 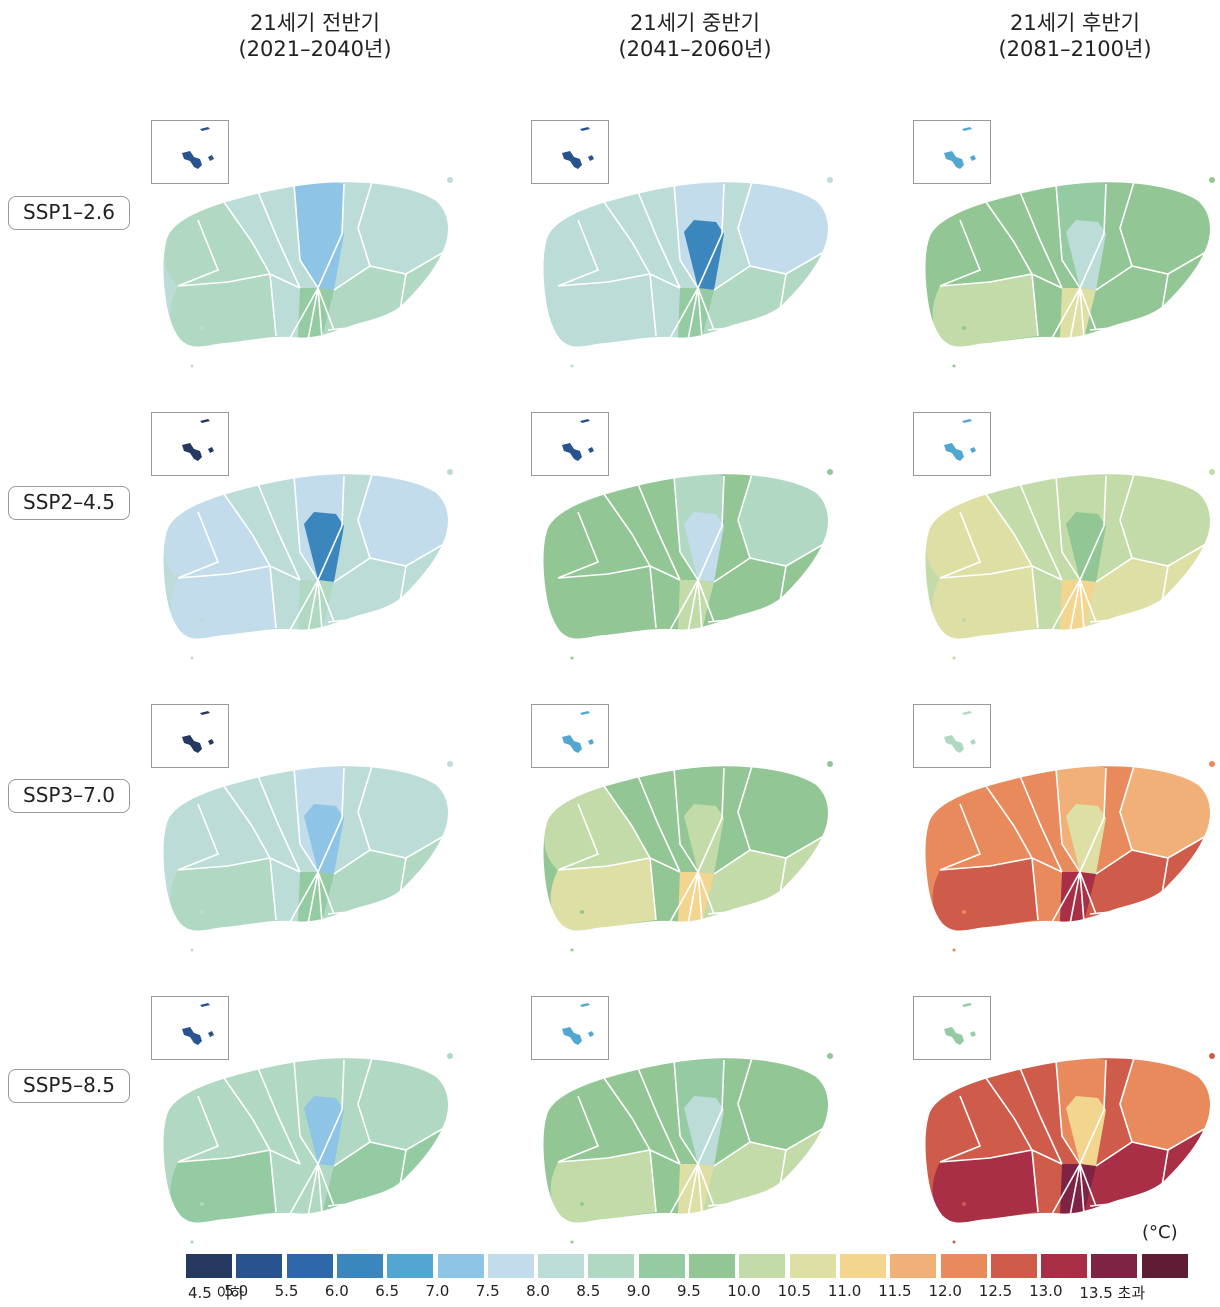 I want to click on column-header-period: (2021–2040년), so click(x=315, y=49).